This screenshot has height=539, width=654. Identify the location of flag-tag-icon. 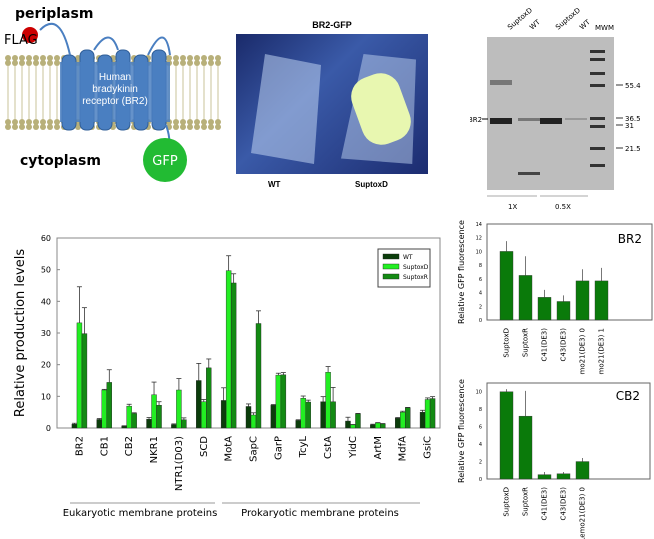
(30, 35).